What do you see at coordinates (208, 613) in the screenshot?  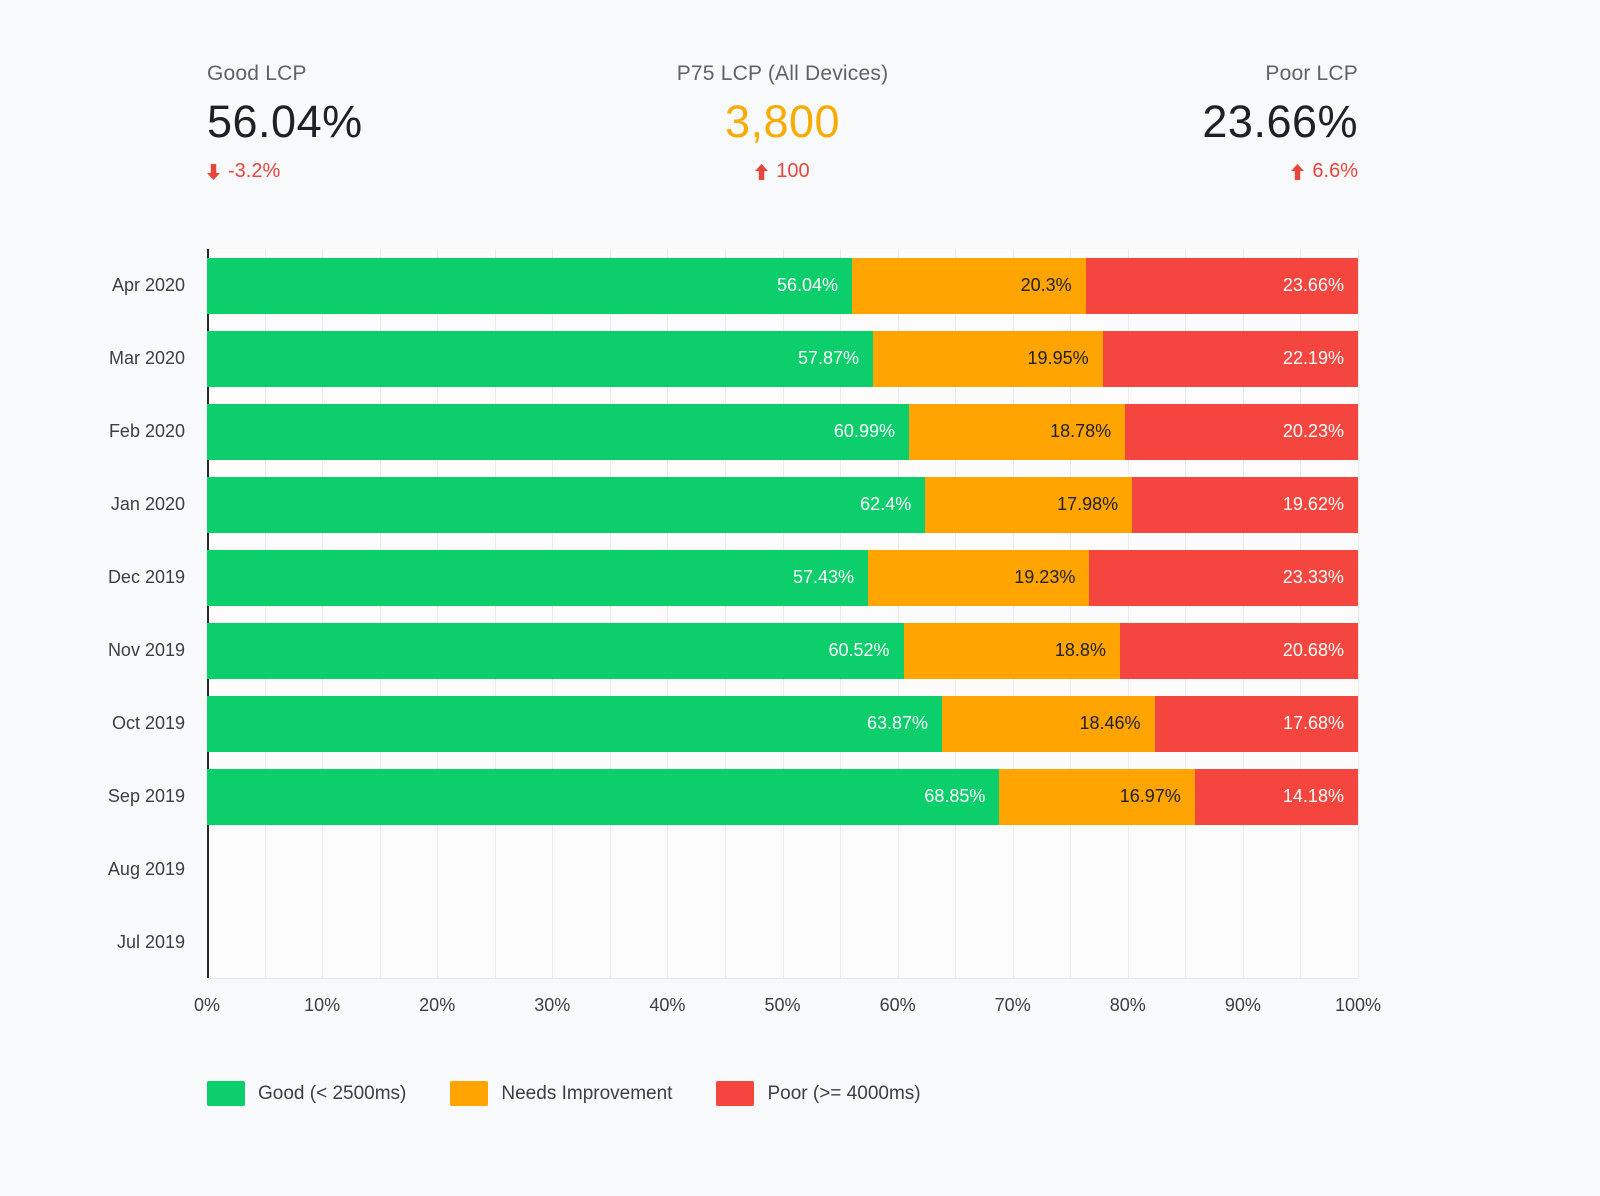 I see `y-axis-line` at bounding box center [208, 613].